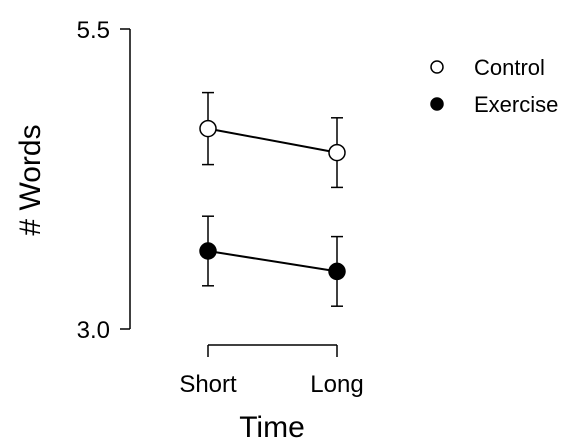  Describe the element at coordinates (336, 384) in the screenshot. I see `x-tick-label-long: Long` at that location.